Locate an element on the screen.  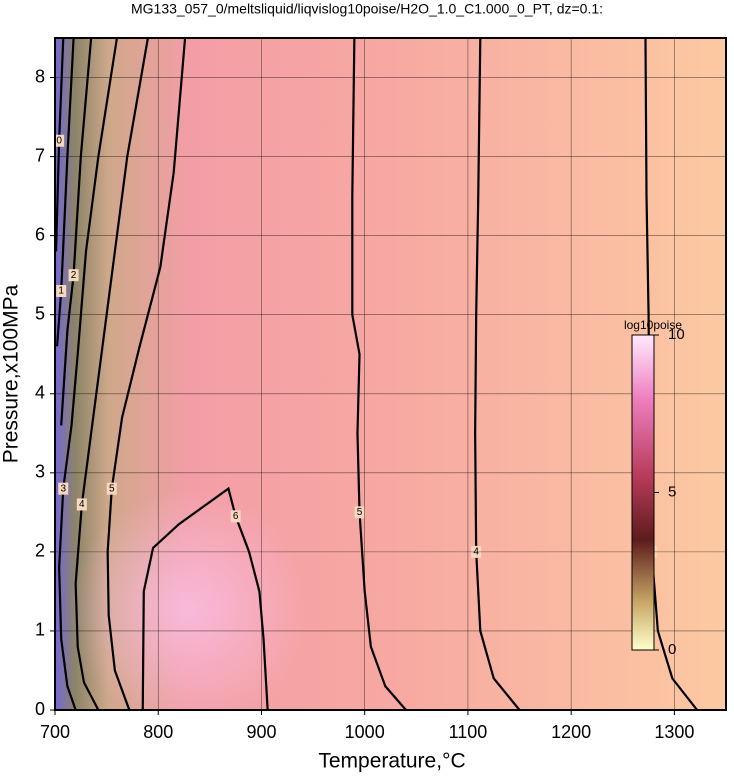
contour-label: 2 is located at coordinates (74, 275).